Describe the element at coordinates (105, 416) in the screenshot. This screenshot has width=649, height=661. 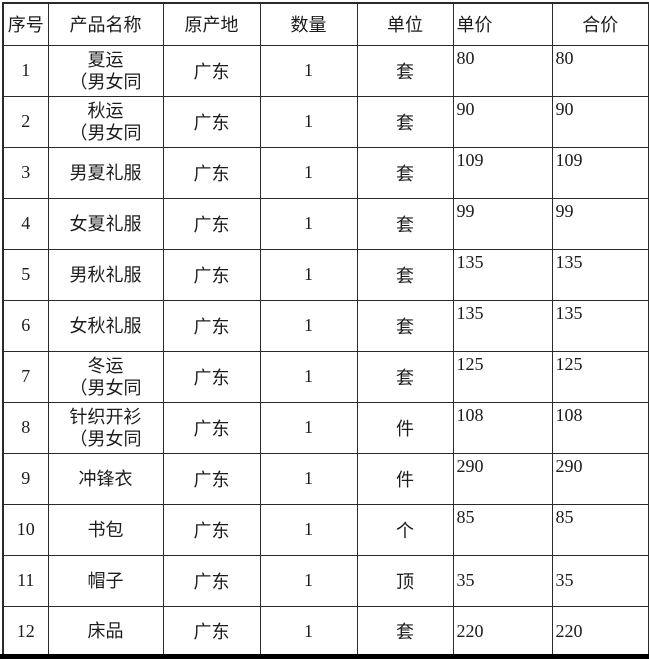
I see `product-name-line: 针织开衫` at that location.